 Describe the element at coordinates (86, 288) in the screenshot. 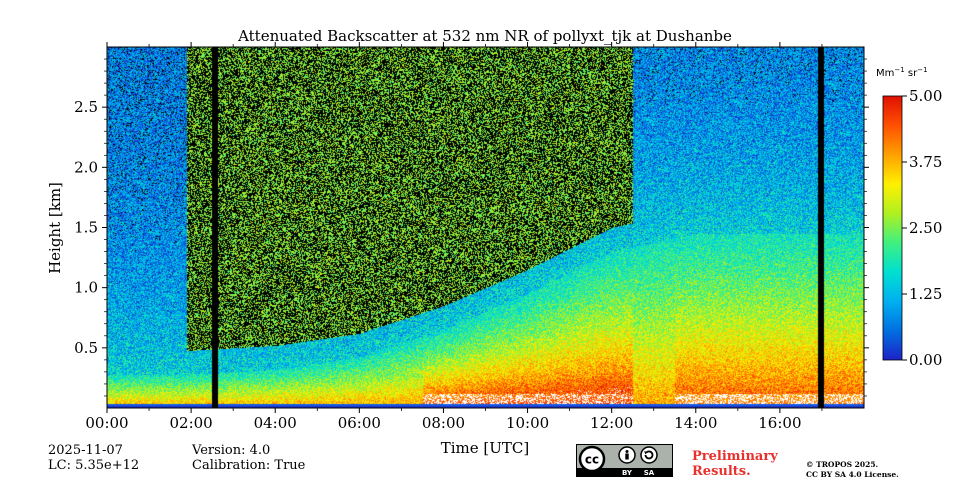

I see `y-tick-label: 1.0` at that location.